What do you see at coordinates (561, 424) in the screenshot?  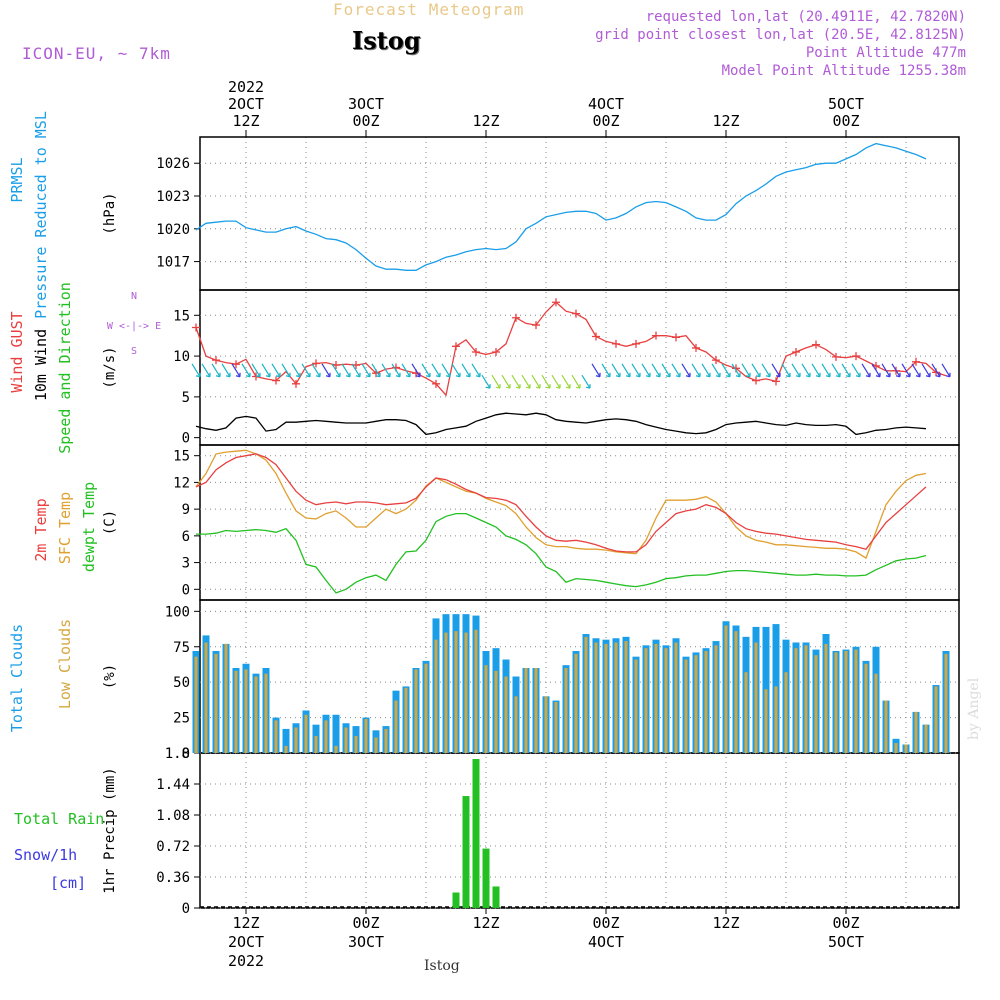 I see `wind-speed-line` at bounding box center [561, 424].